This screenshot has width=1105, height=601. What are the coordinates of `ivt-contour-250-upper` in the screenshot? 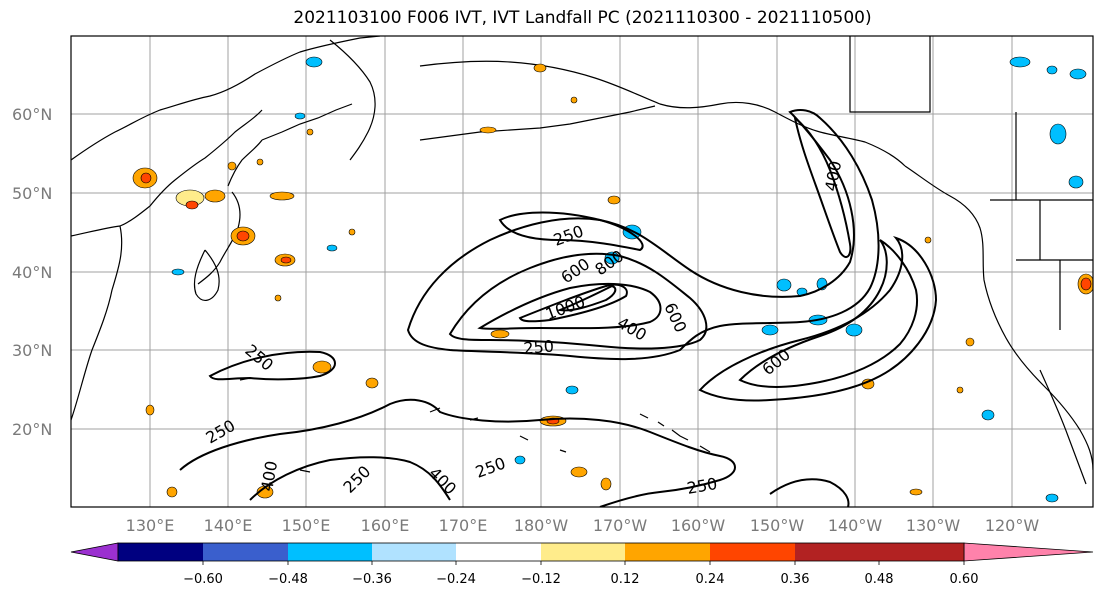 It's located at (571, 231).